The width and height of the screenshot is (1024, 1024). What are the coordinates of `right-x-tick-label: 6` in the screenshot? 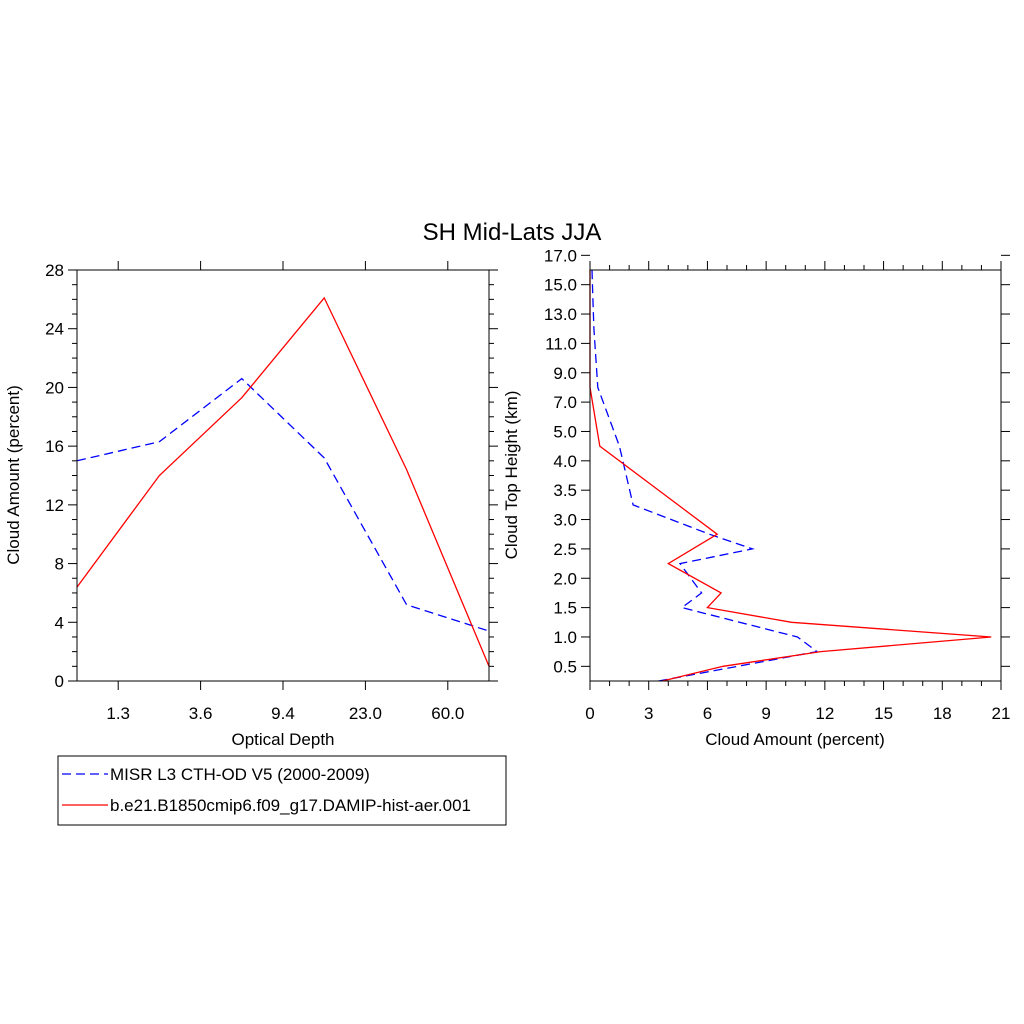 It's located at (707, 713).